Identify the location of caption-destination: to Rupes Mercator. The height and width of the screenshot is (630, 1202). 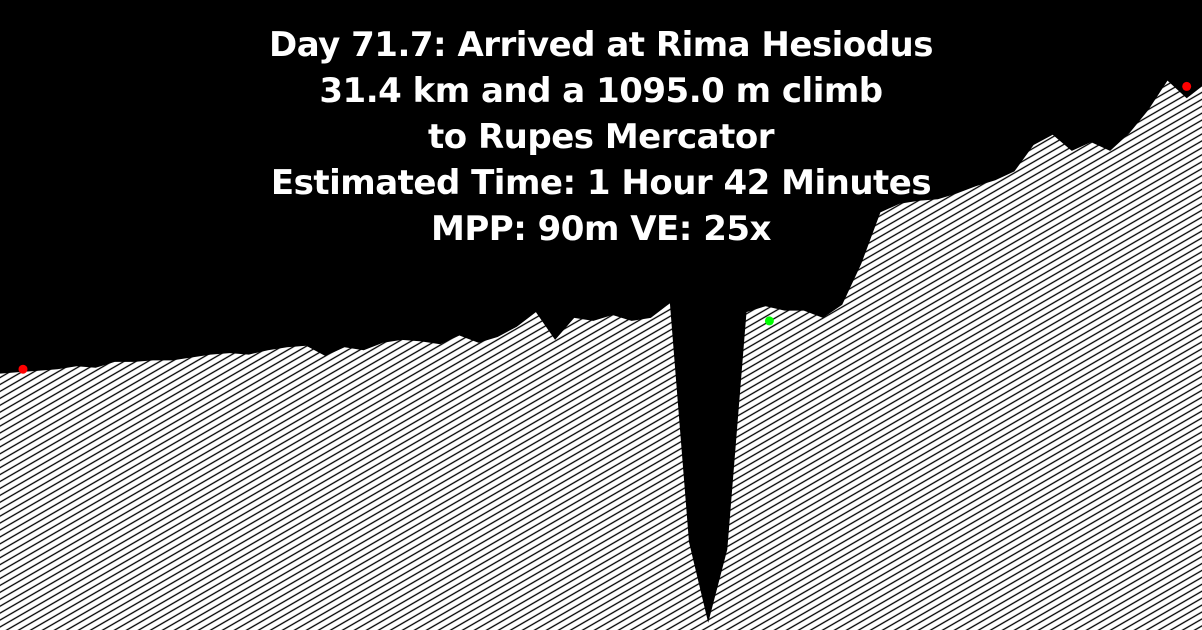
(601, 137).